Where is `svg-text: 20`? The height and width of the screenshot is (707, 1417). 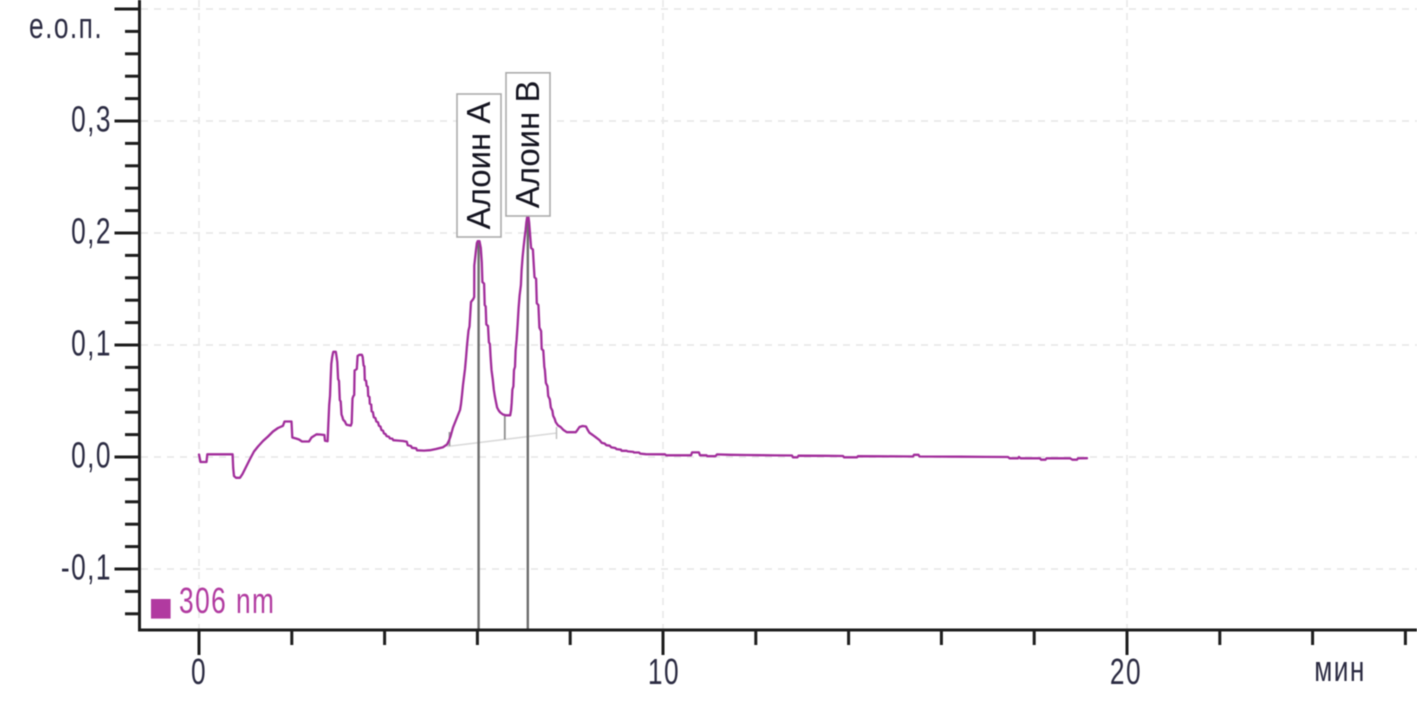
svg-text: 20 is located at coordinates (1126, 671).